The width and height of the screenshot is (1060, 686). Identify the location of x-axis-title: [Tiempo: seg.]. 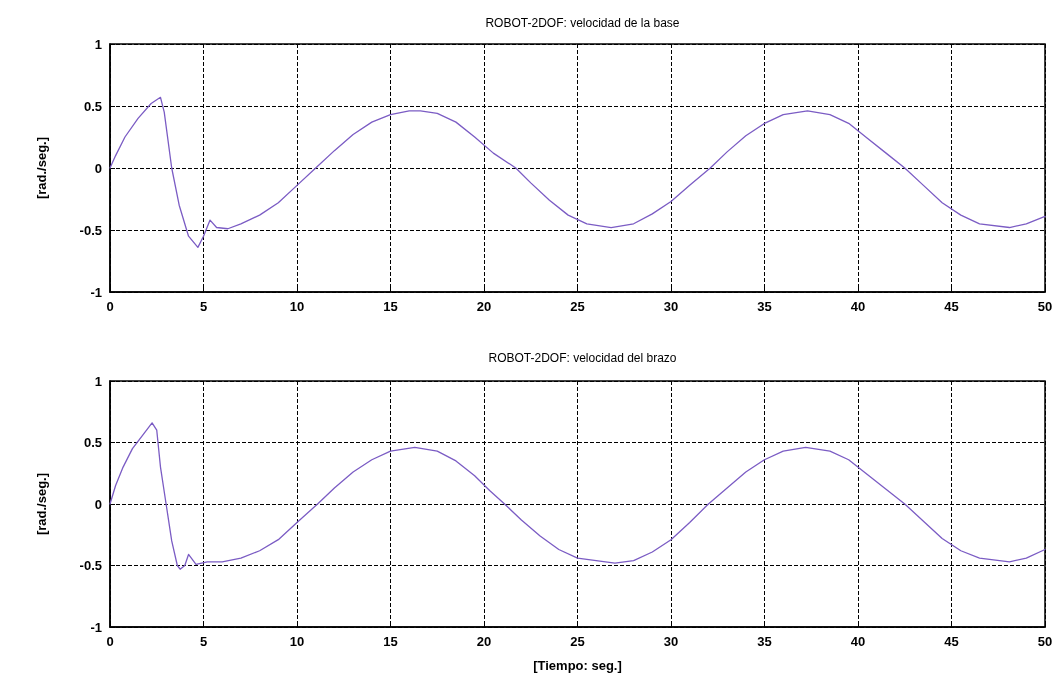
(577, 665).